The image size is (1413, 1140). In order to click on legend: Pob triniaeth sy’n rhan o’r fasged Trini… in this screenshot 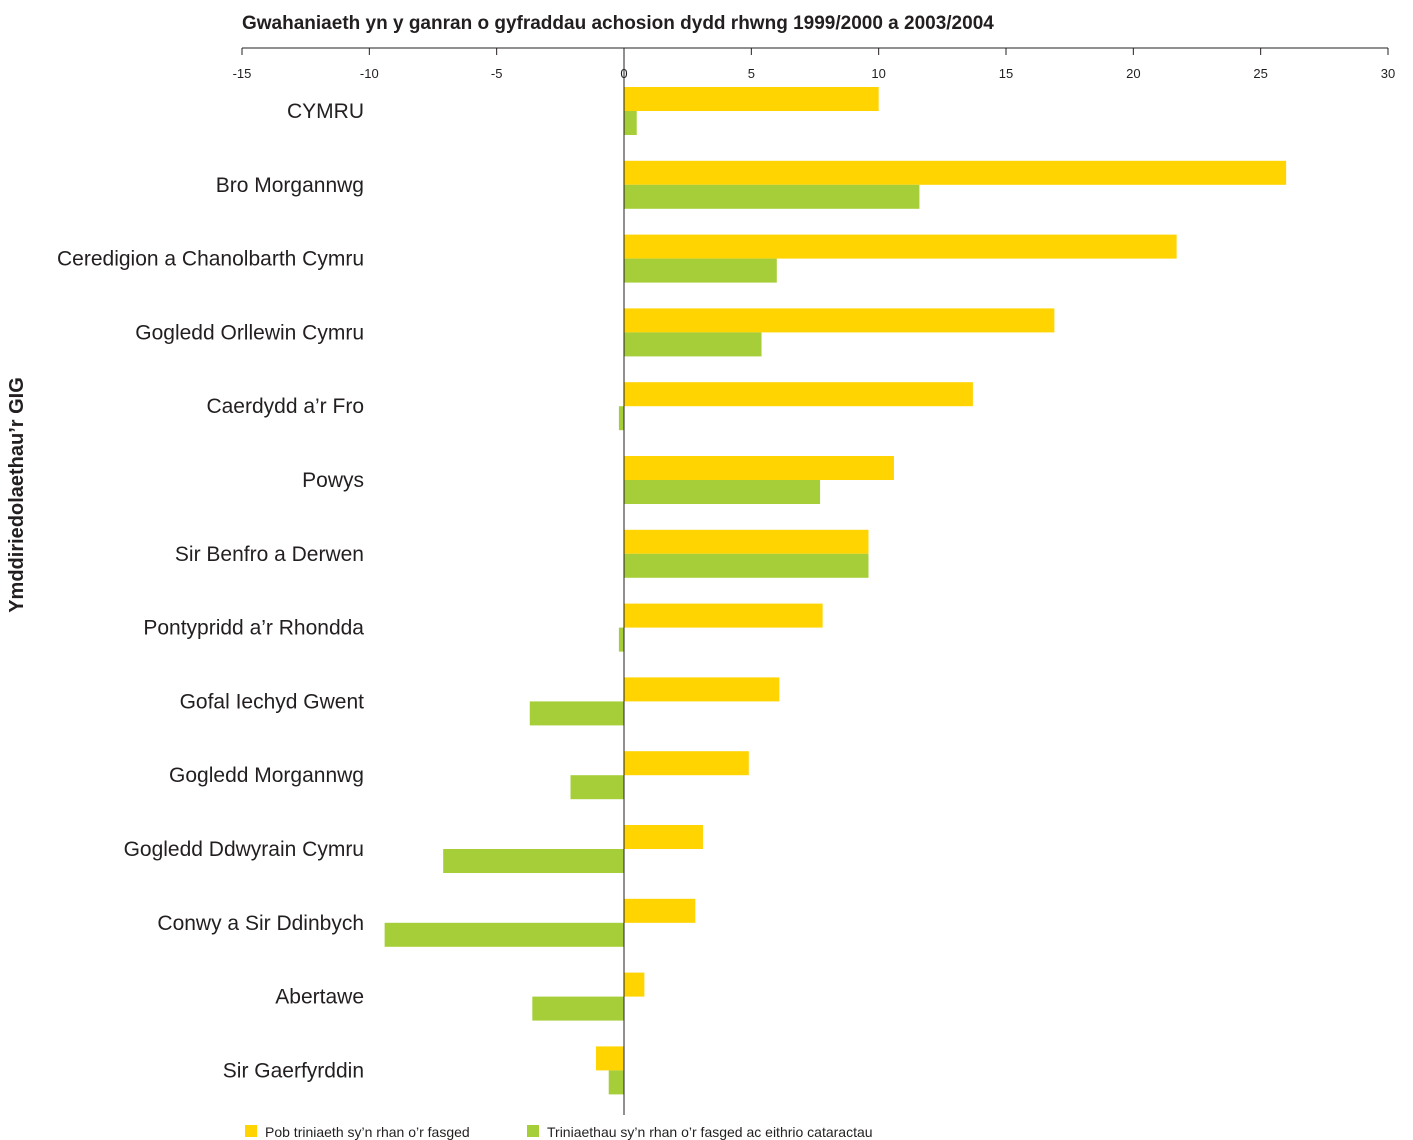, I will do `click(559, 1132)`.